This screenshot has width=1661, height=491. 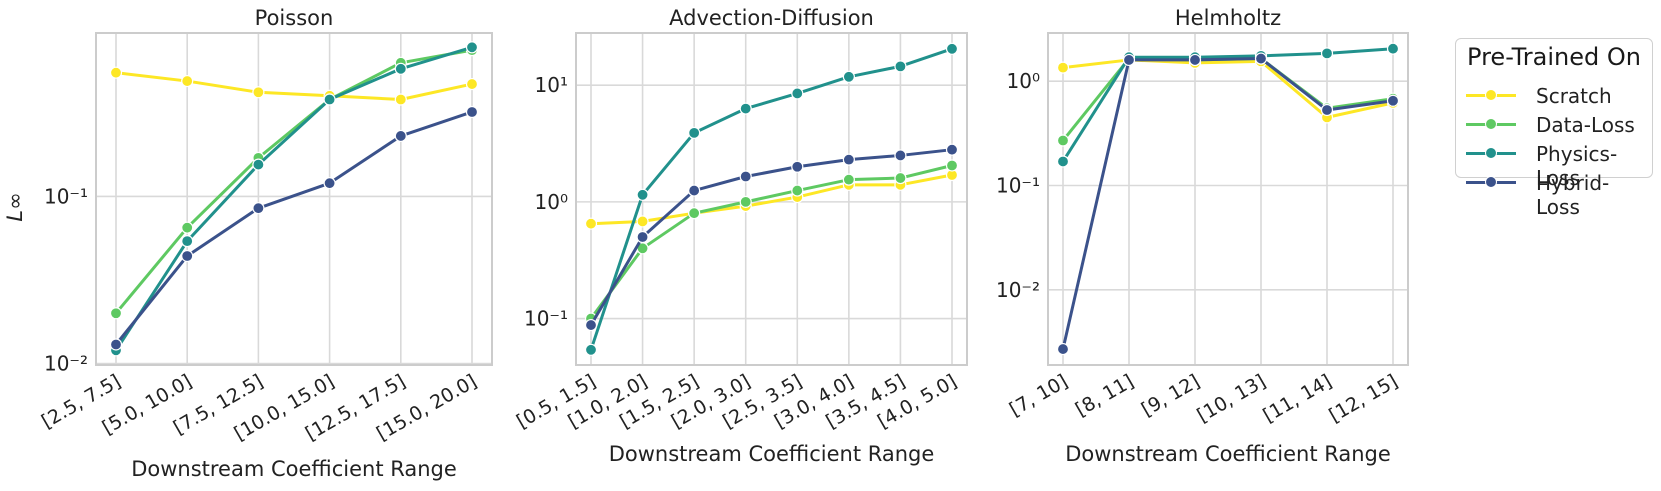 I want to click on legend-item-hybrid-loss: Hybrid-Loss, so click(x=1558, y=194).